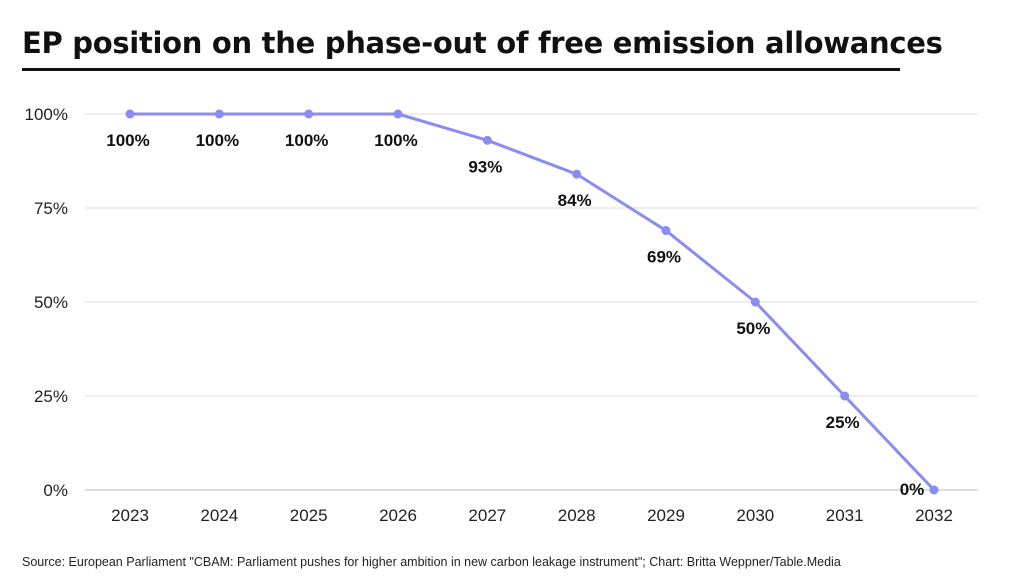  I want to click on data-label: 69%, so click(664, 257).